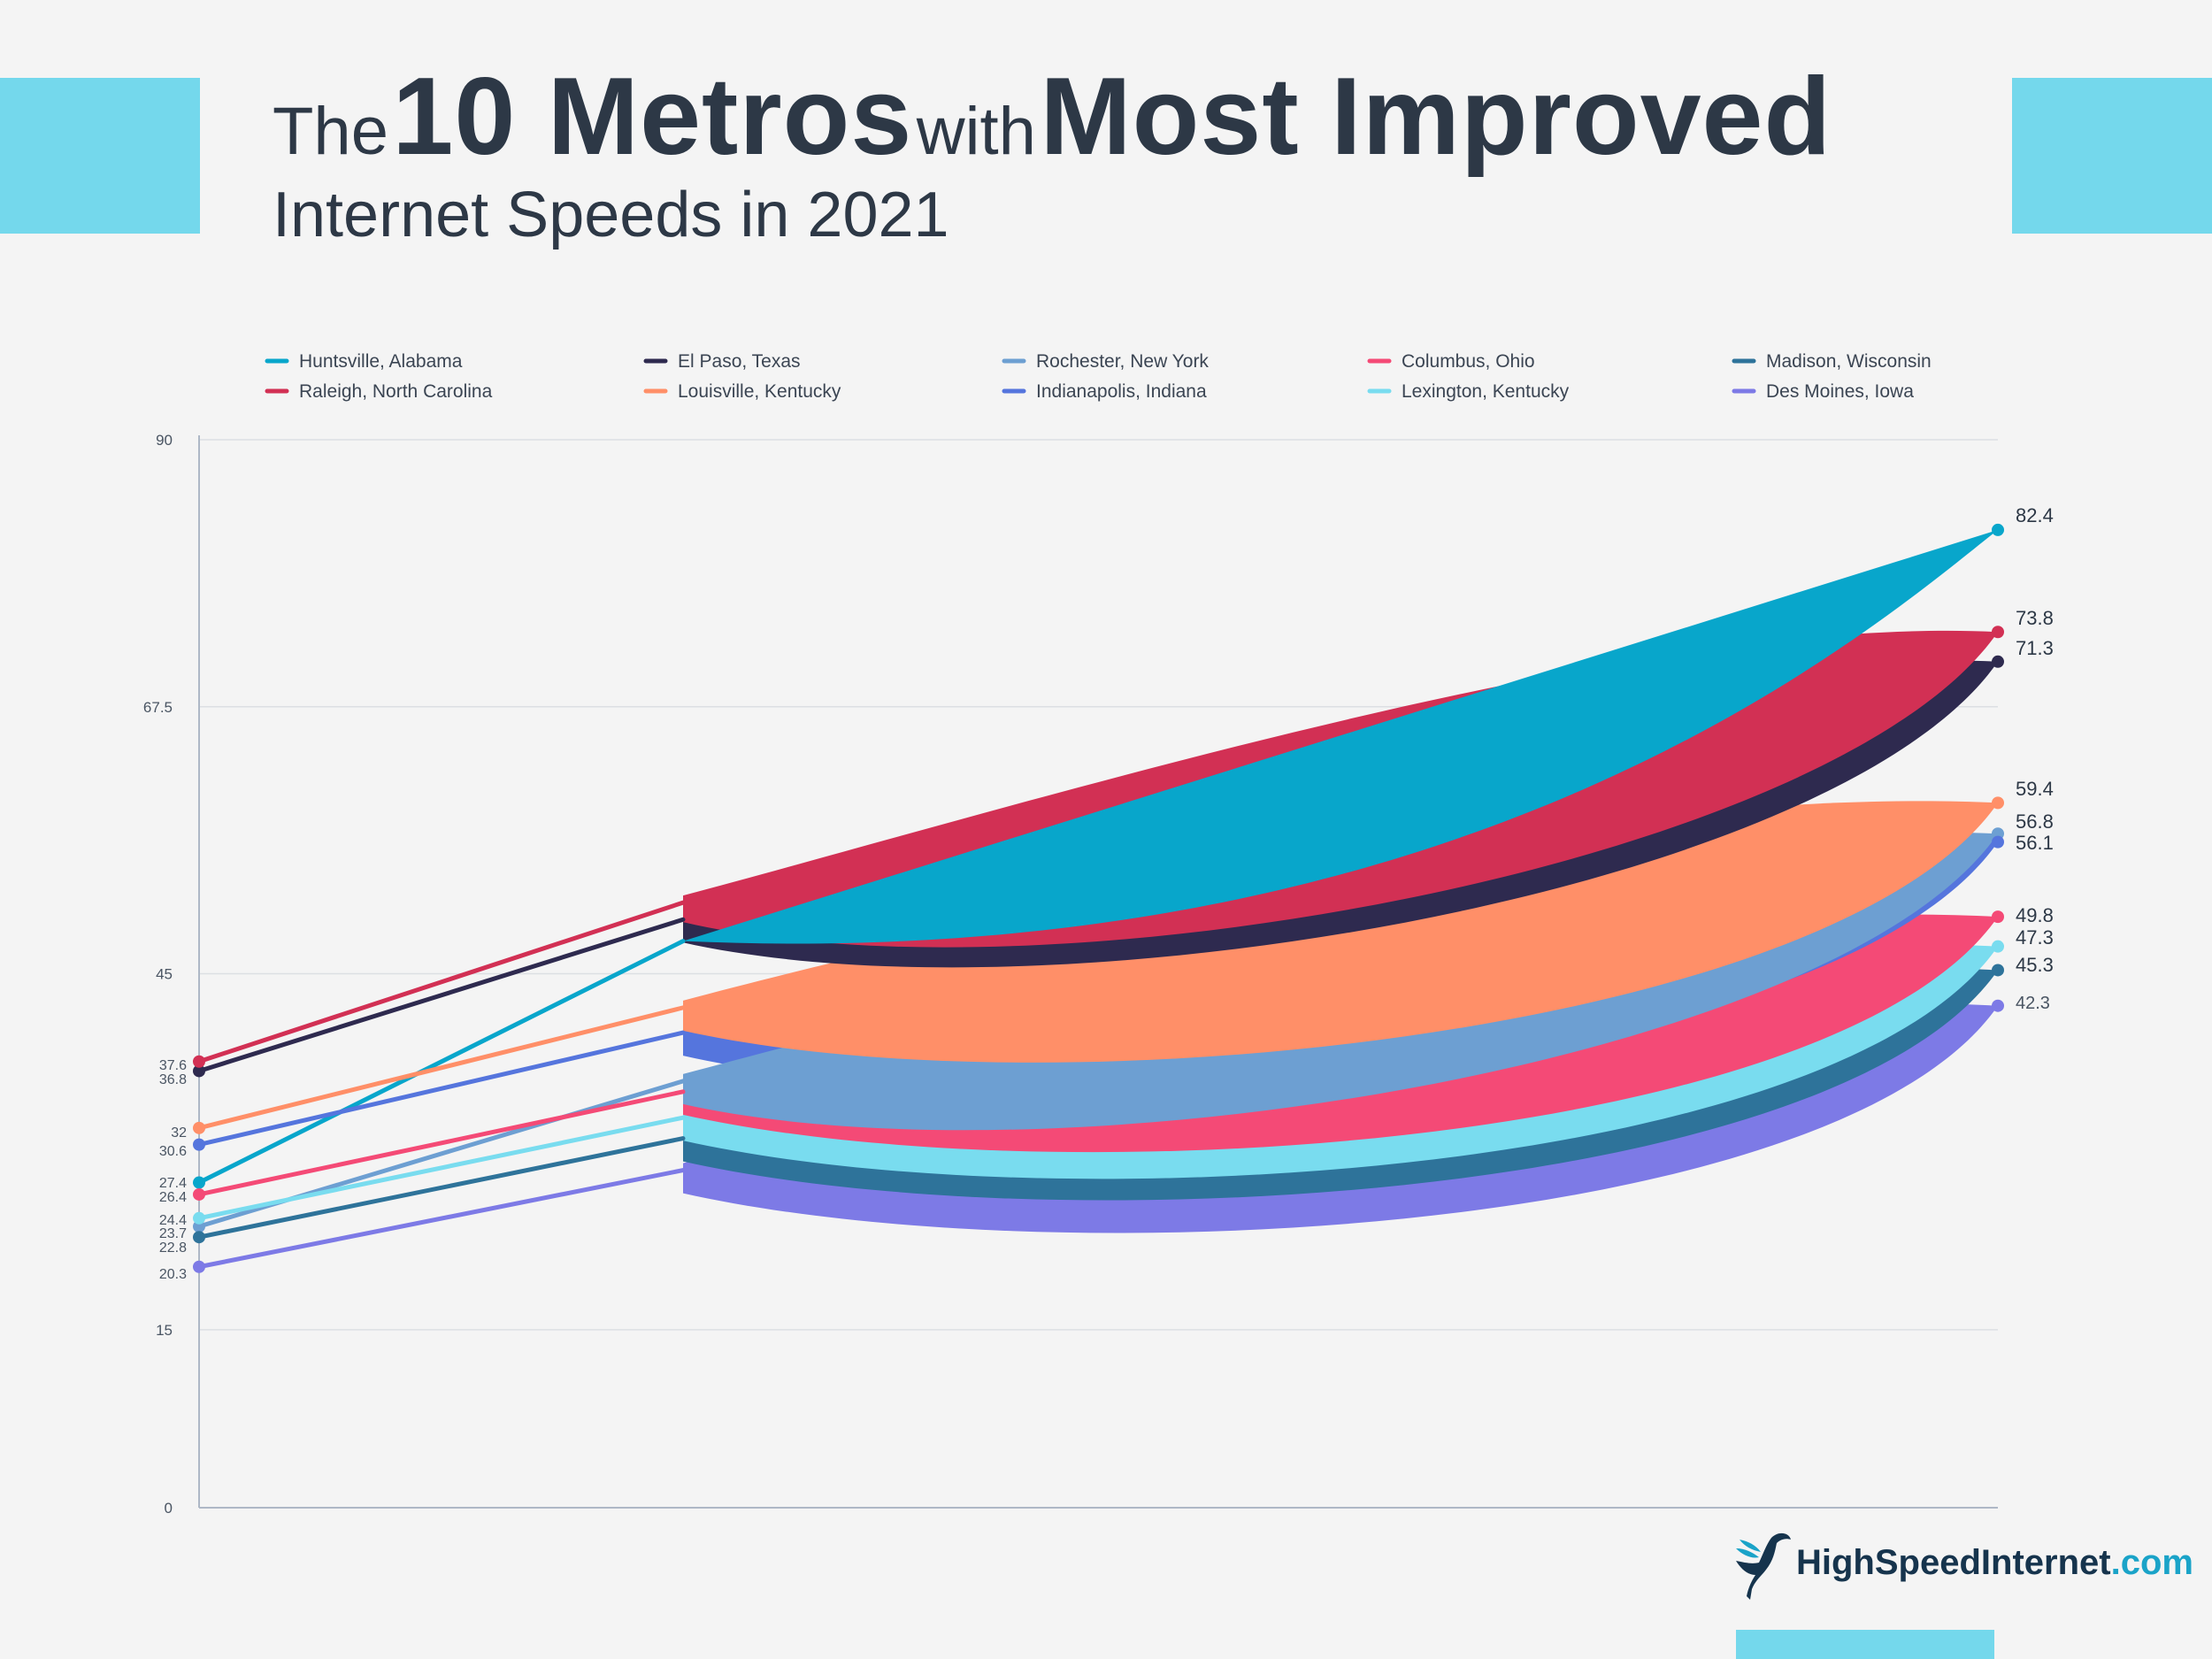 Image resolution: width=2212 pixels, height=1659 pixels. I want to click on end-value-label: 45.3, so click(2035, 965).